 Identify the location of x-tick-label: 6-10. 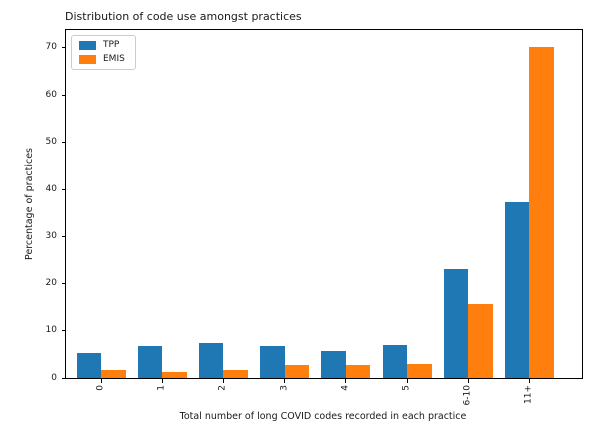
(467, 395).